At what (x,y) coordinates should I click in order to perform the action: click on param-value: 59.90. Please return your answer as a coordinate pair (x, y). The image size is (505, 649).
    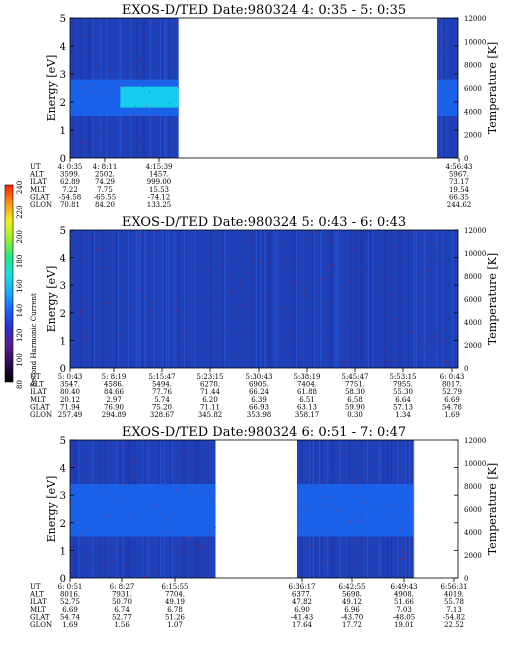
    Looking at the image, I should click on (355, 407).